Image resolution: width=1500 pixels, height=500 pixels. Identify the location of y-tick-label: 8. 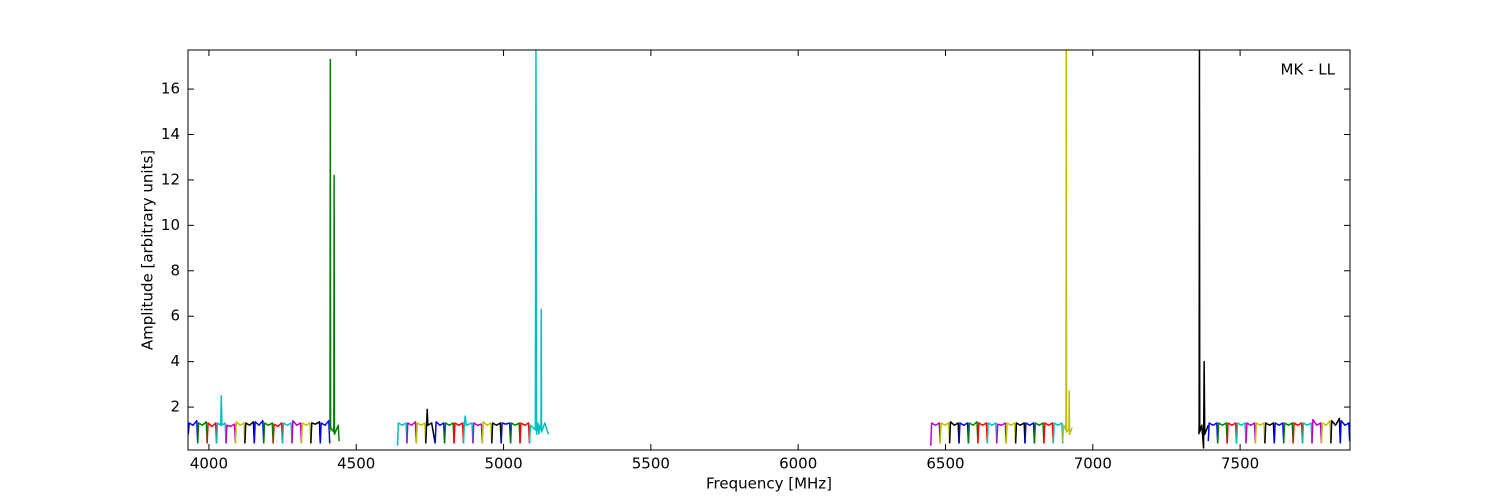
(175, 270).